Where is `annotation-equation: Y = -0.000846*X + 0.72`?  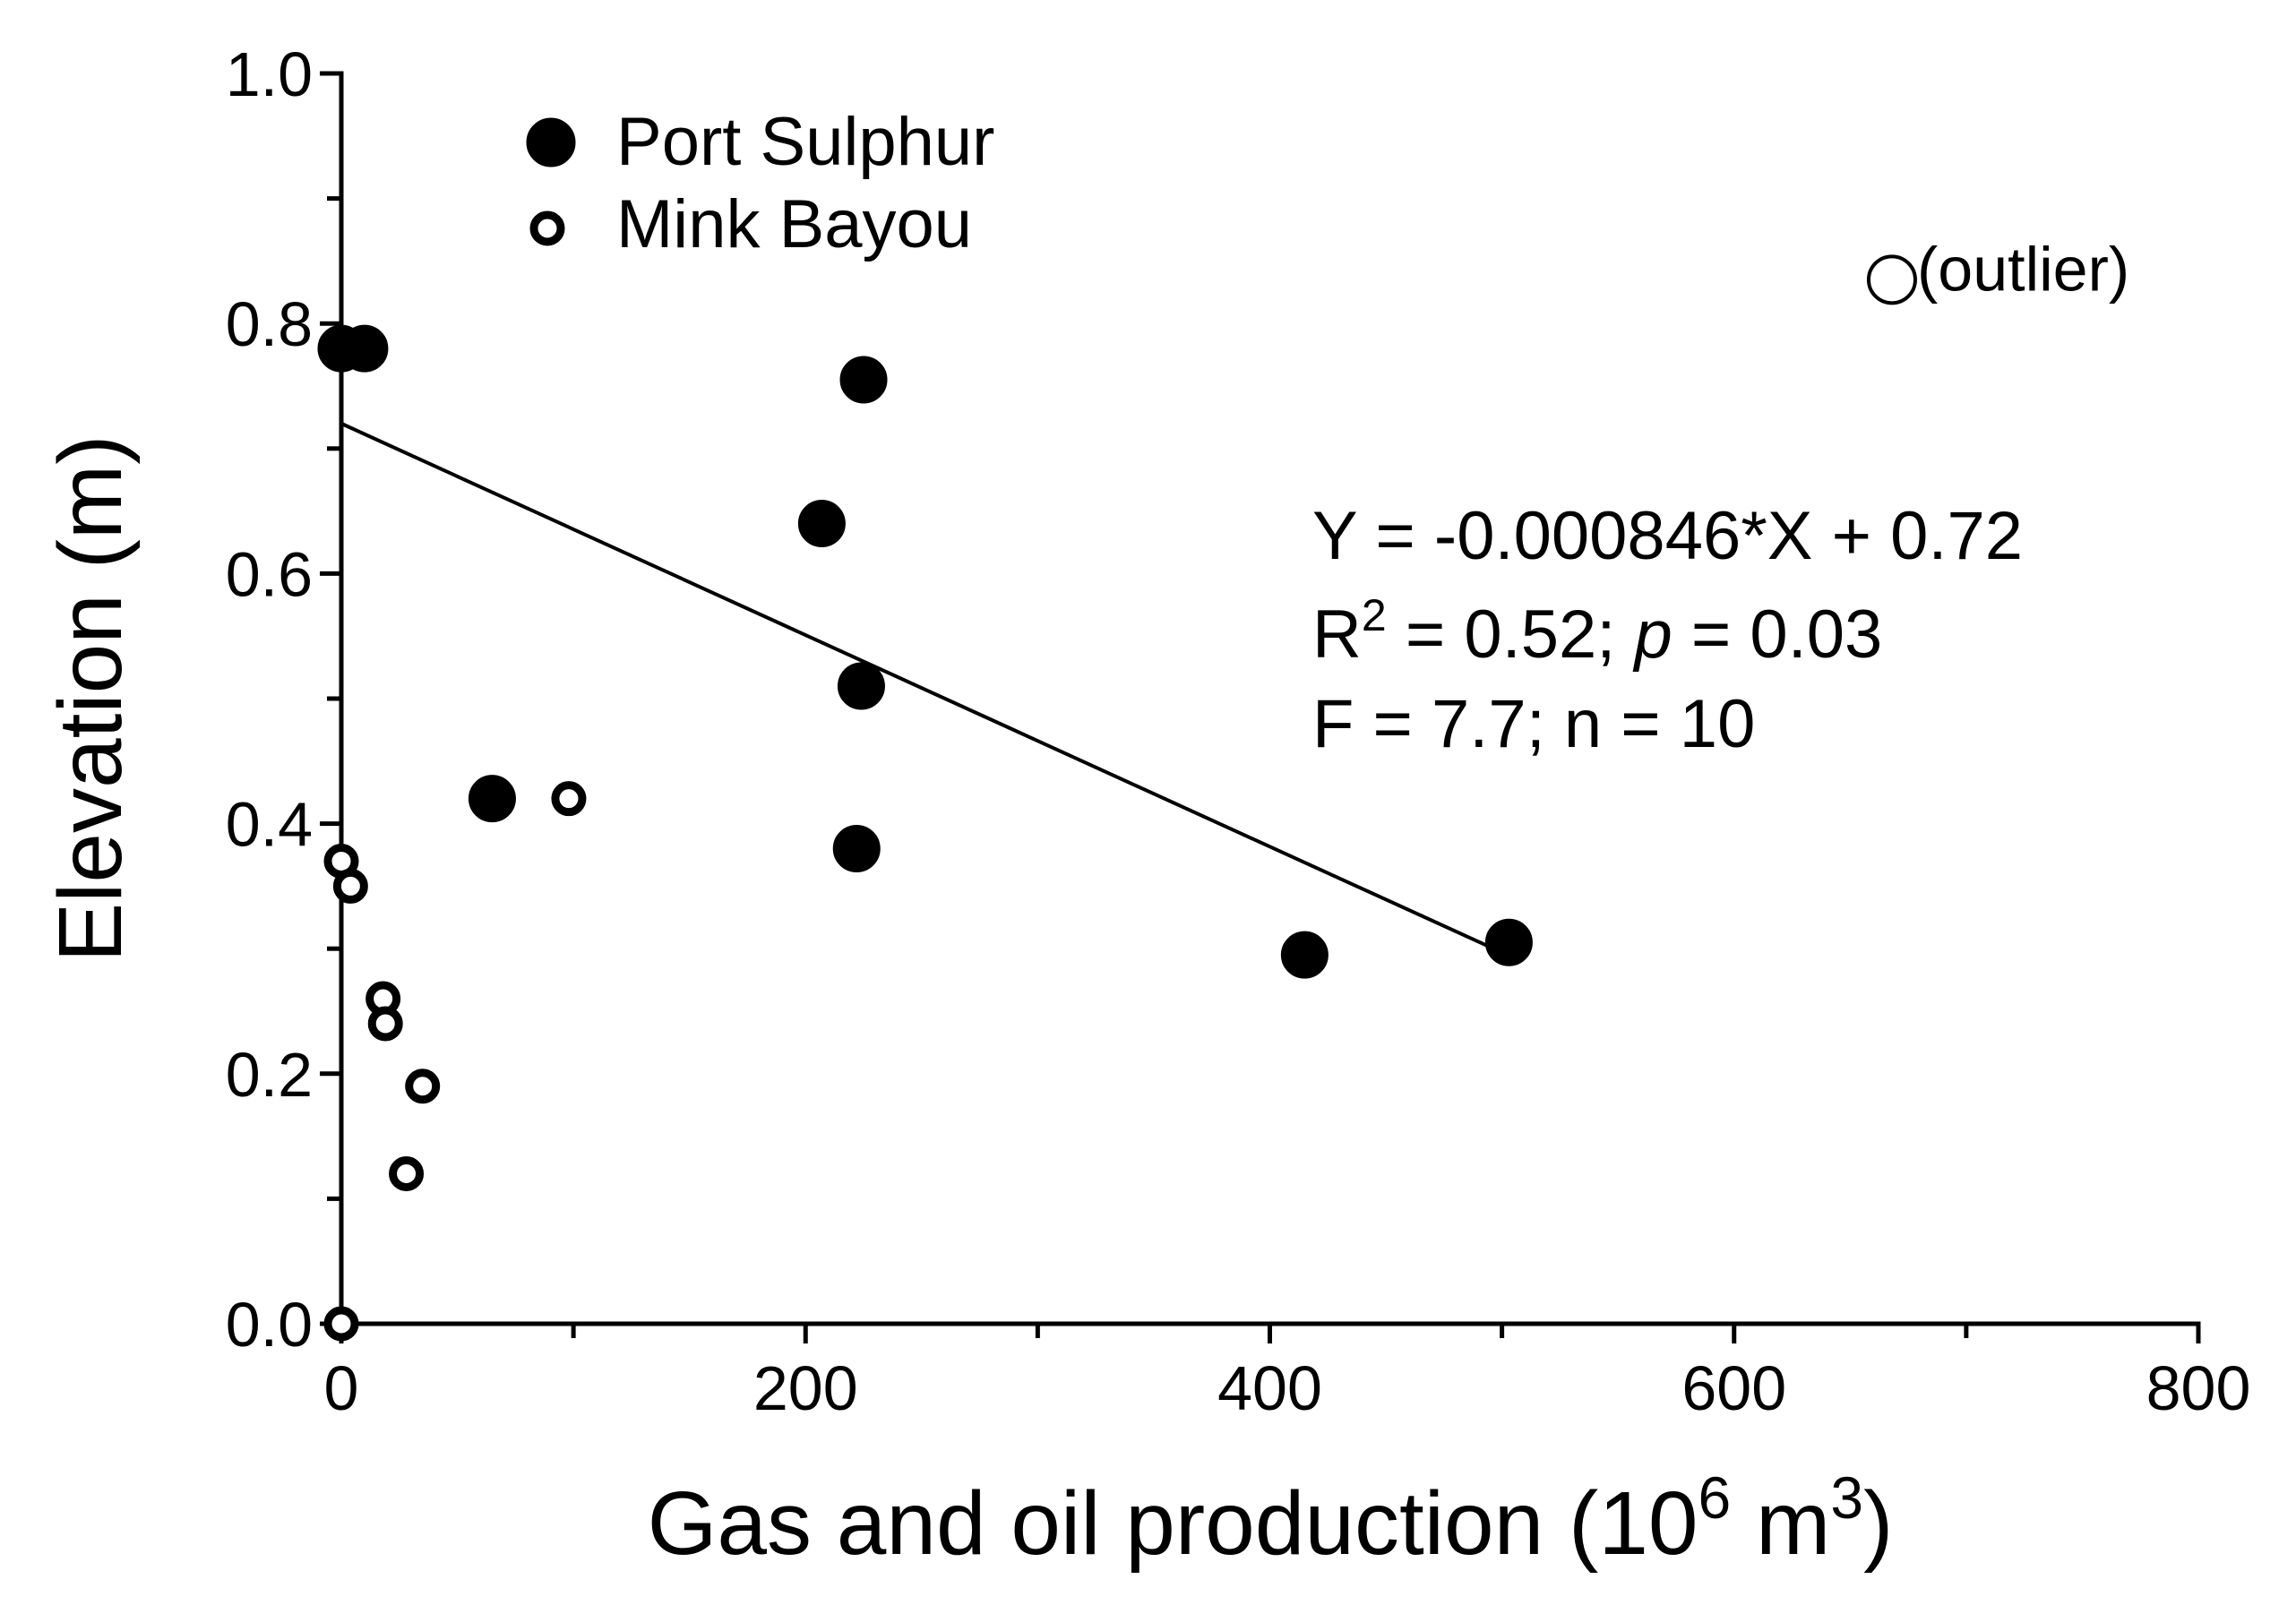
annotation-equation: Y = -0.000846*X + 0.72 is located at coordinates (1667, 536).